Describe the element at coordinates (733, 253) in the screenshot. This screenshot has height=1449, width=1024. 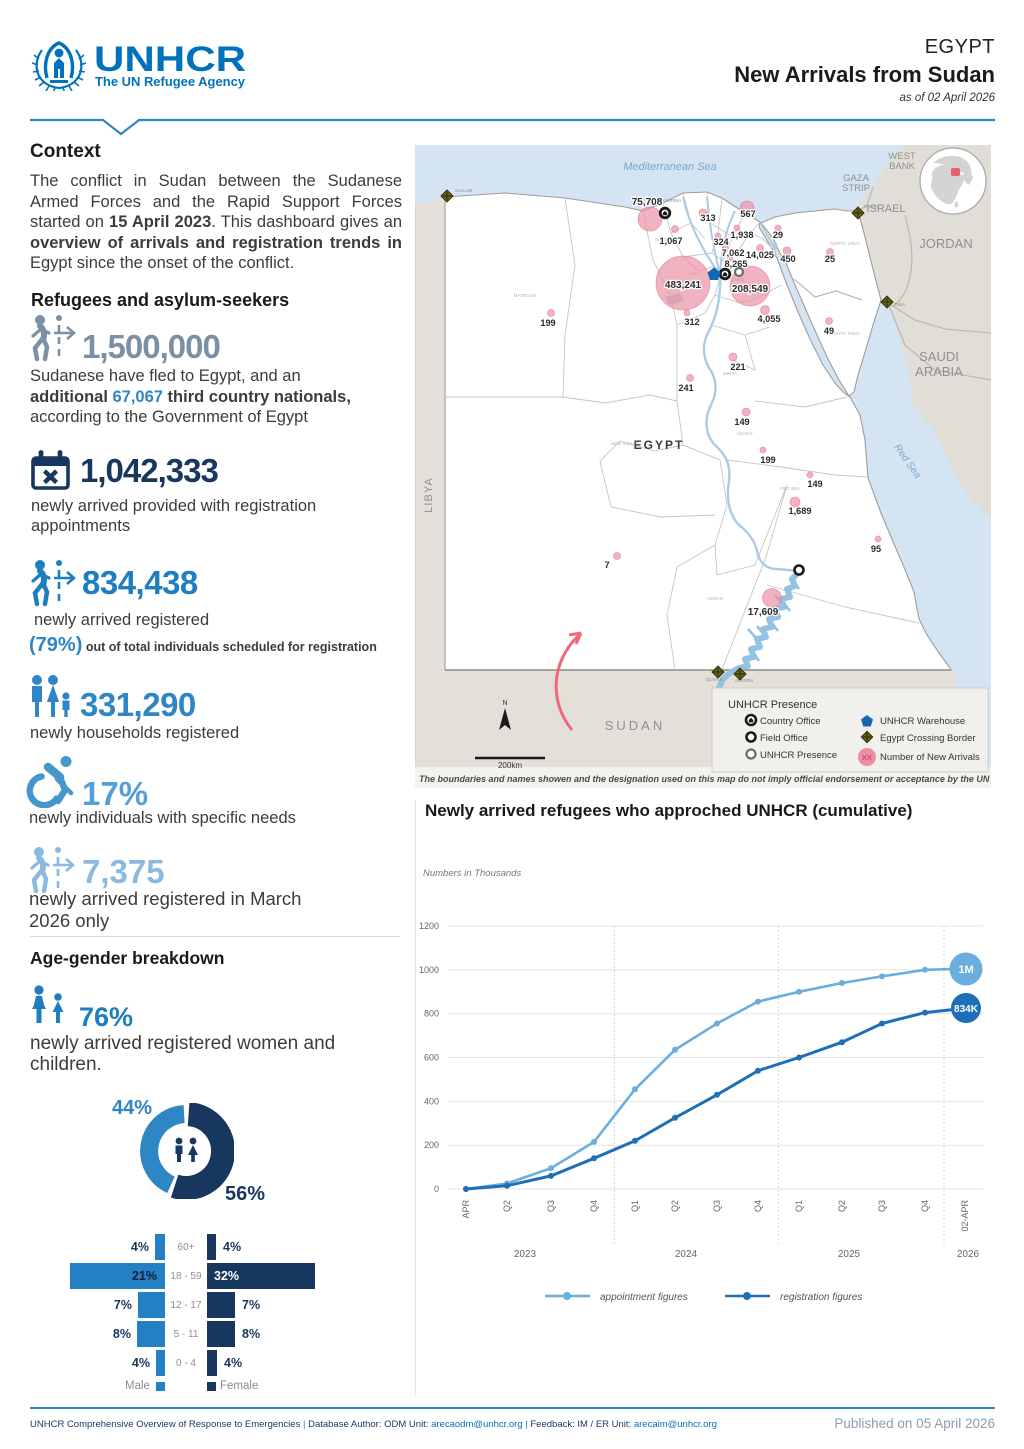
I see `svg-text: 7,062` at that location.